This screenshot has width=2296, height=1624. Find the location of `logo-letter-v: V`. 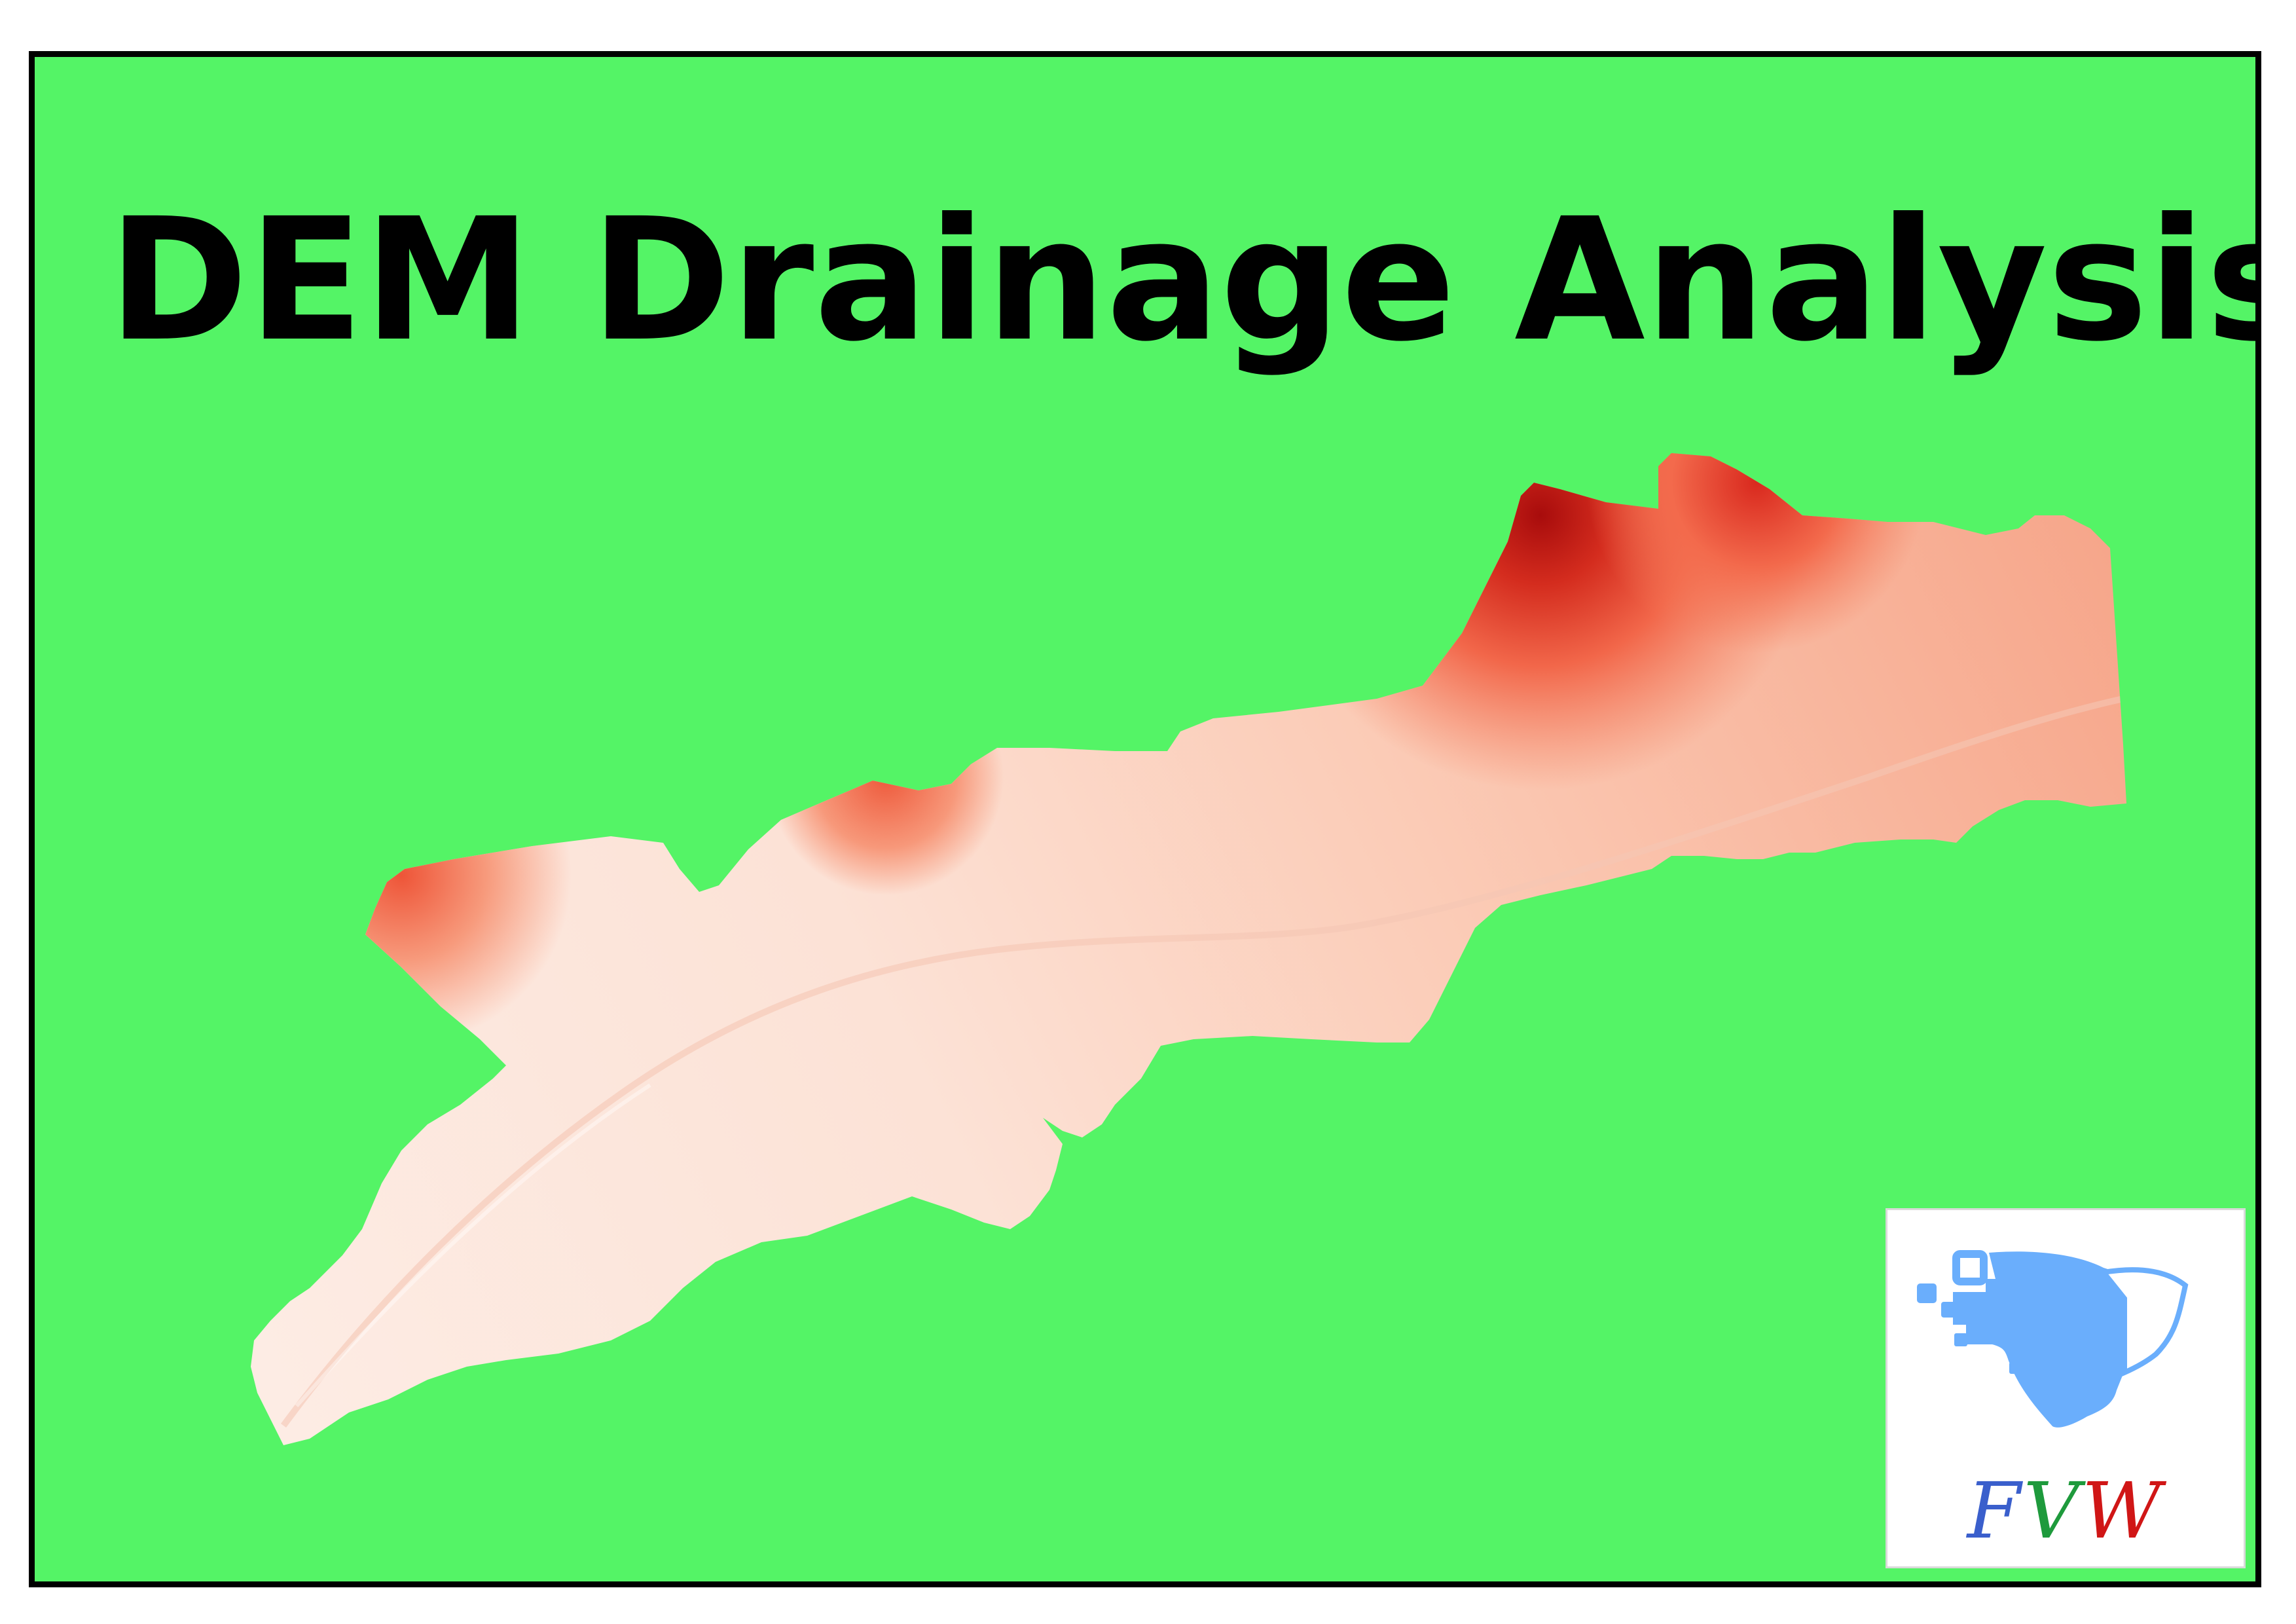

logo-letter-v: V is located at coordinates (2052, 1511).